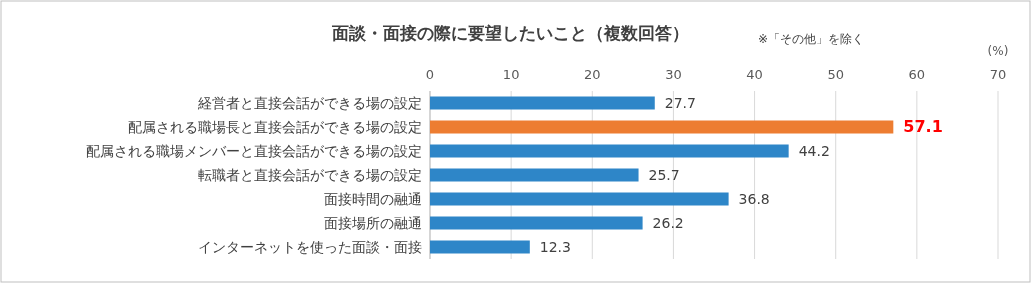 Image resolution: width=1031 pixels, height=283 pixels. I want to click on y-tick-label: 経営者と直接会話ができる場の設定, so click(309, 103).